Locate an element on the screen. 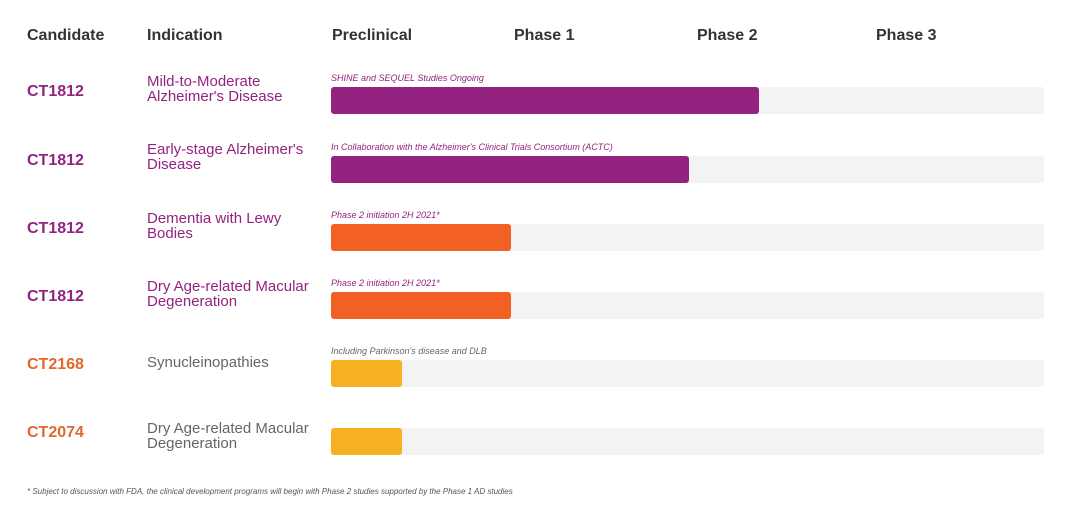 The image size is (1080, 508). header-candidate: Candidate is located at coordinates (66, 35).